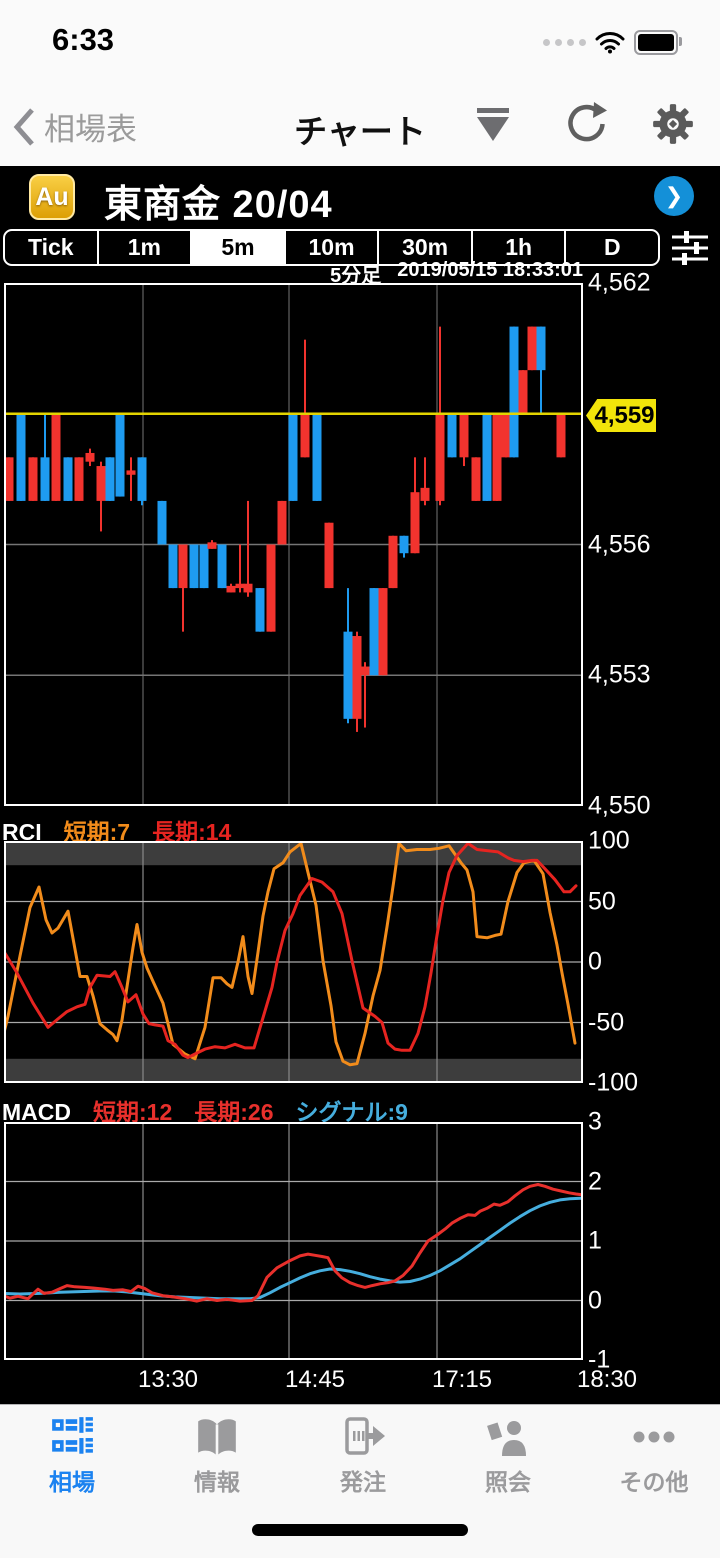 This screenshot has width=720, height=1558. Describe the element at coordinates (36, 1112) in the screenshot. I see `macd-title: MACD` at that location.